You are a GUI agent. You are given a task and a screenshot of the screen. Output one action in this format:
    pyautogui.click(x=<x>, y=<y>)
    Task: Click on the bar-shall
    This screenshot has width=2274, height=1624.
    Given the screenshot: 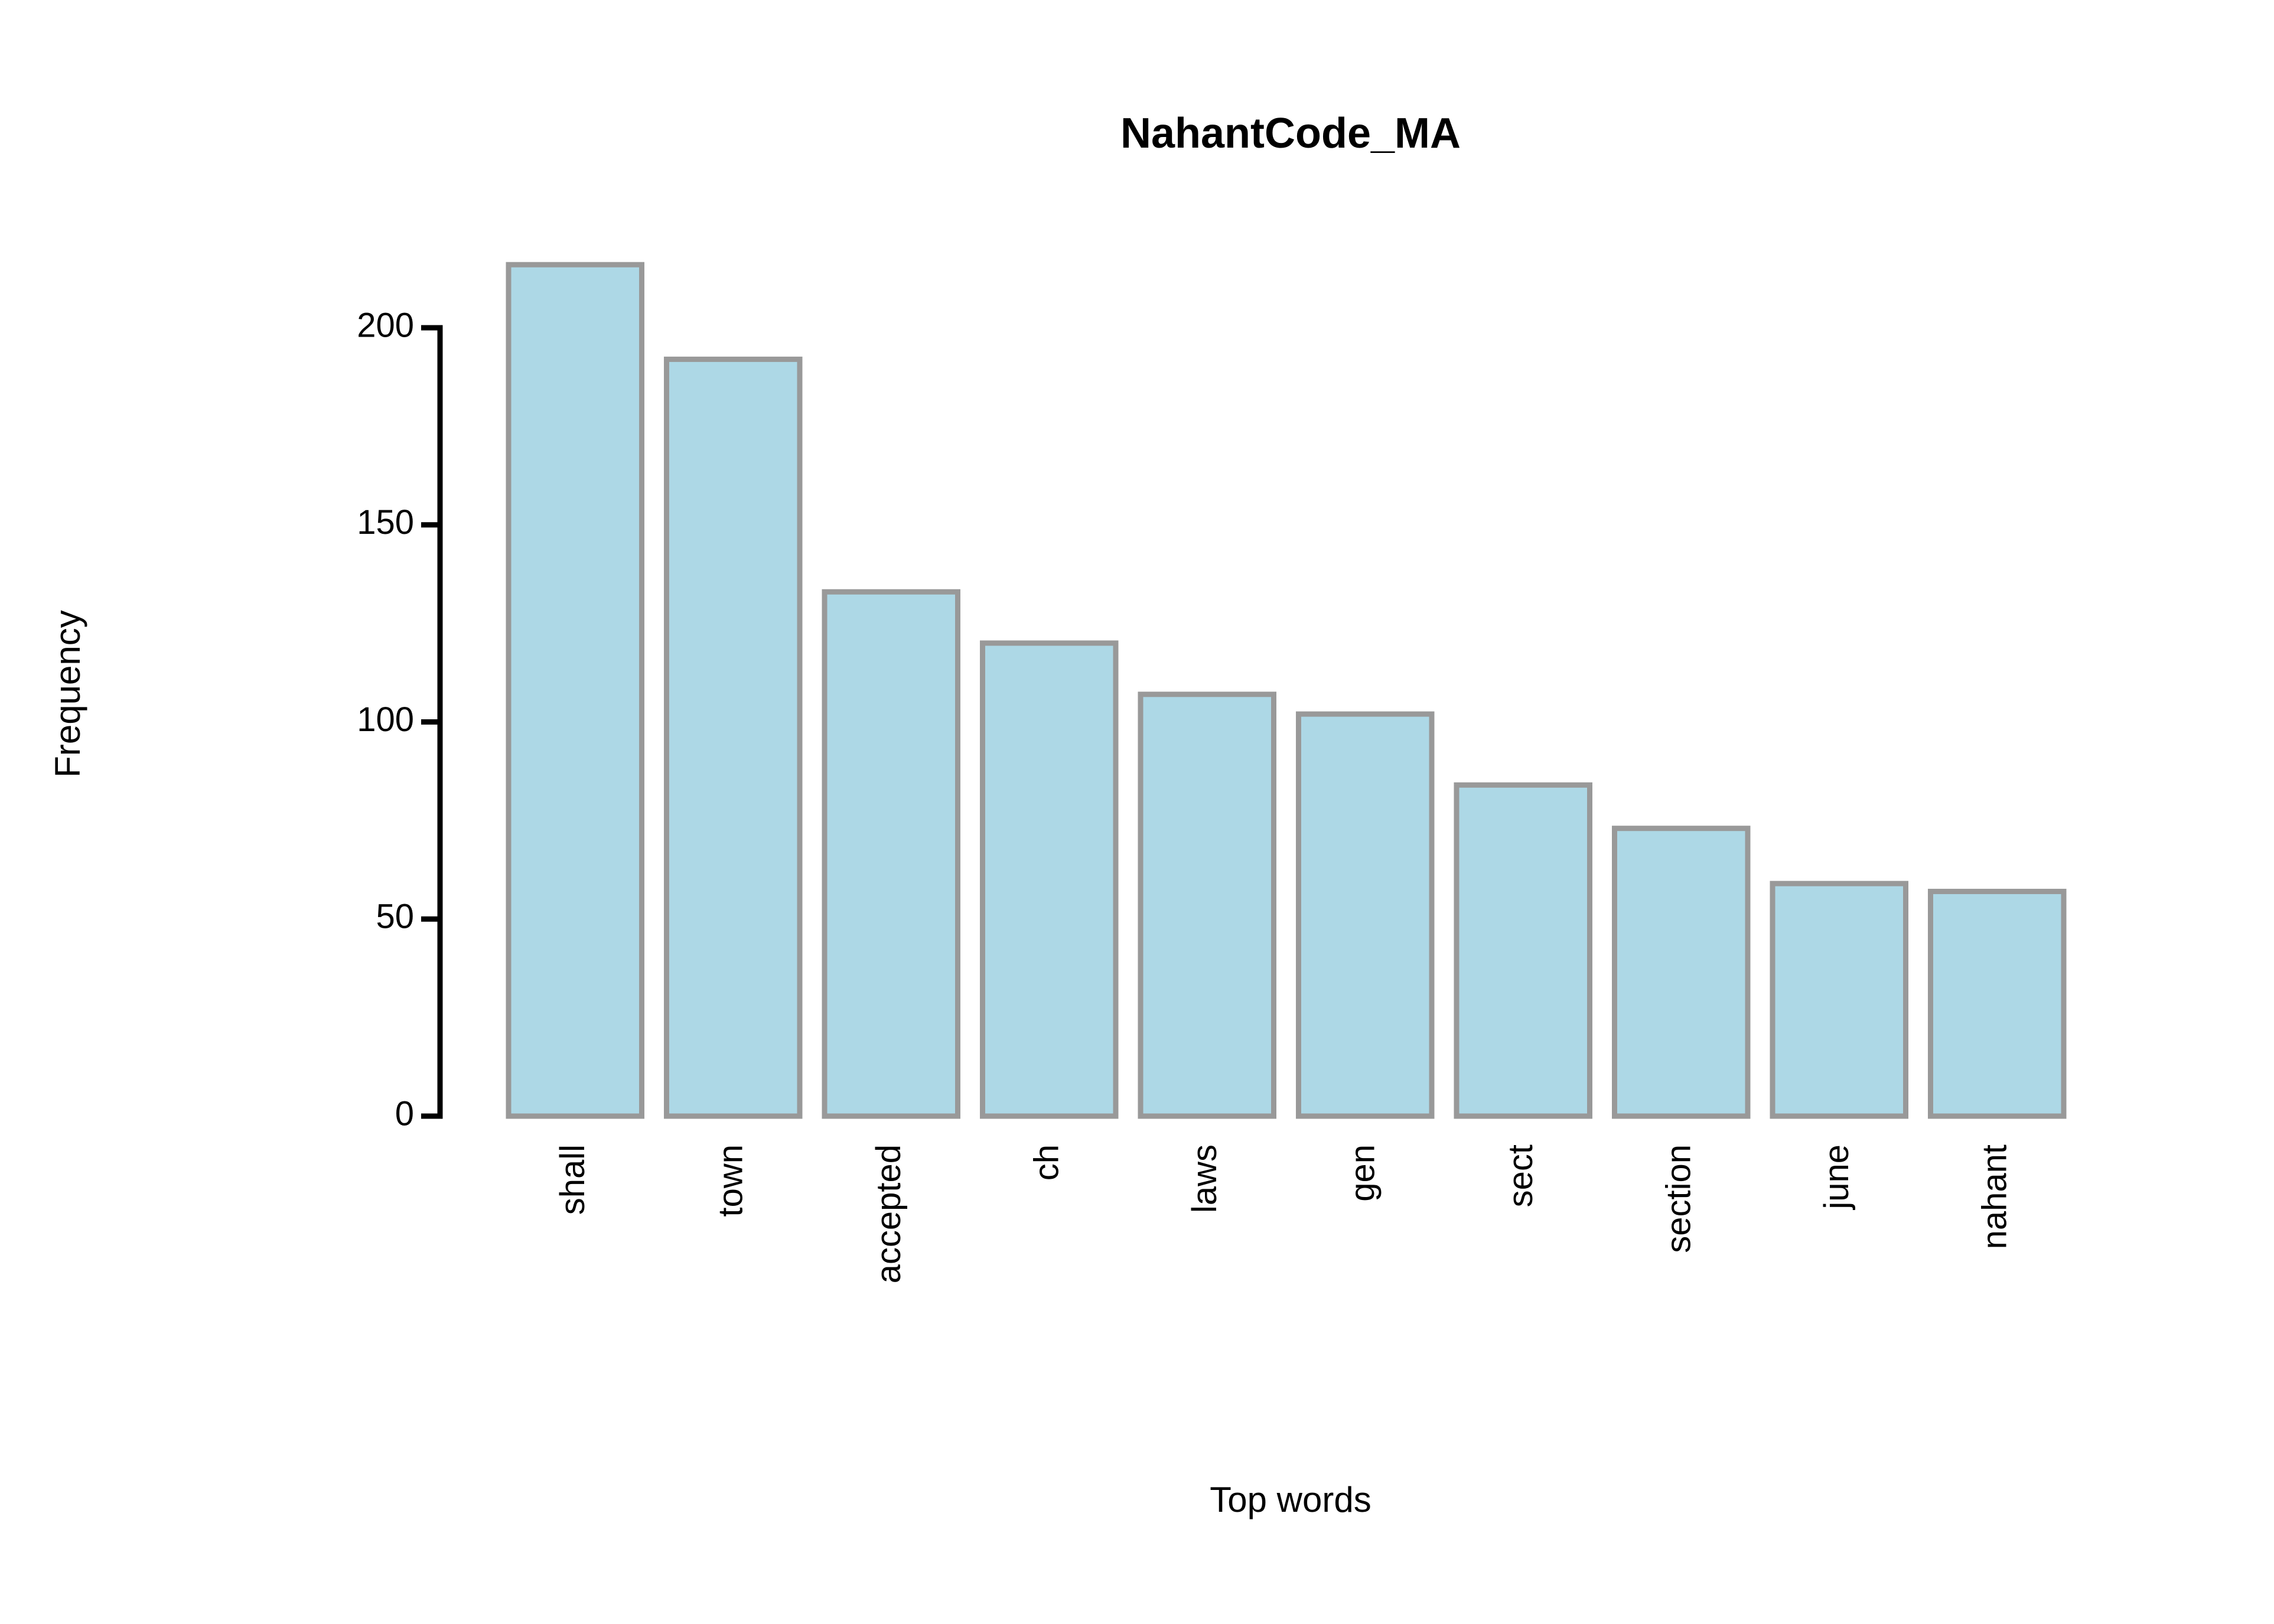 What is the action you would take?
    pyautogui.click(x=575, y=690)
    